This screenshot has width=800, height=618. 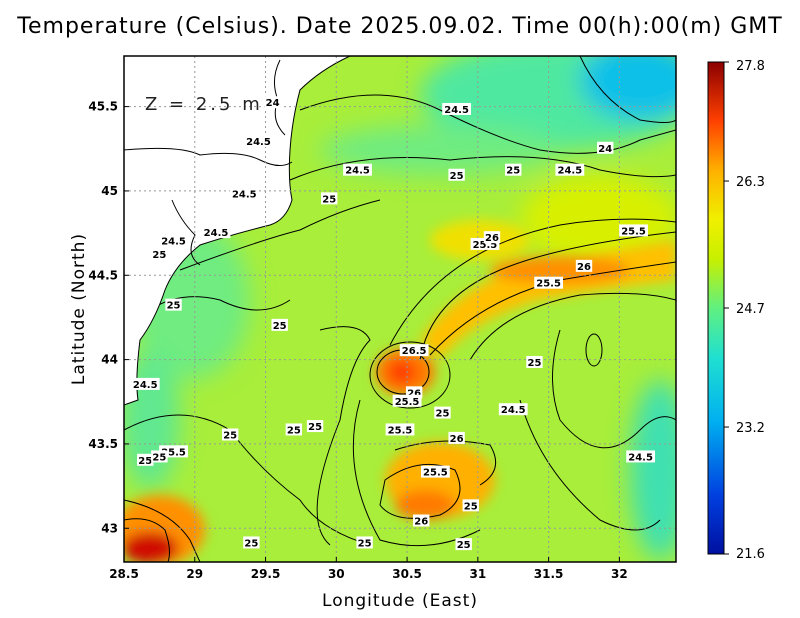 I want to click on contour-label: 24, so click(x=605, y=149).